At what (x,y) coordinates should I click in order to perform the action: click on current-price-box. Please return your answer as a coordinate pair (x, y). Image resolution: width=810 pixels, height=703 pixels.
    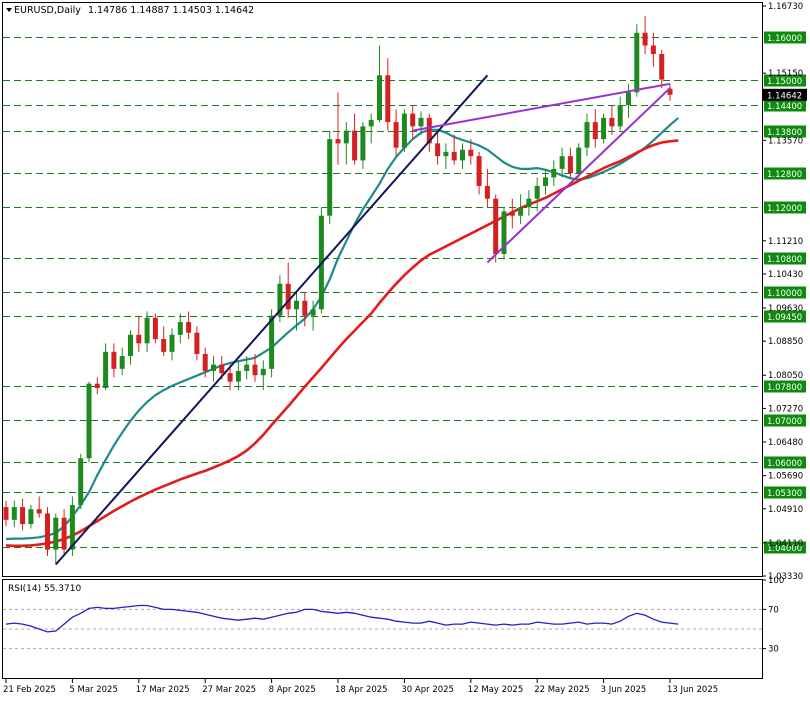
    Looking at the image, I should click on (785, 94).